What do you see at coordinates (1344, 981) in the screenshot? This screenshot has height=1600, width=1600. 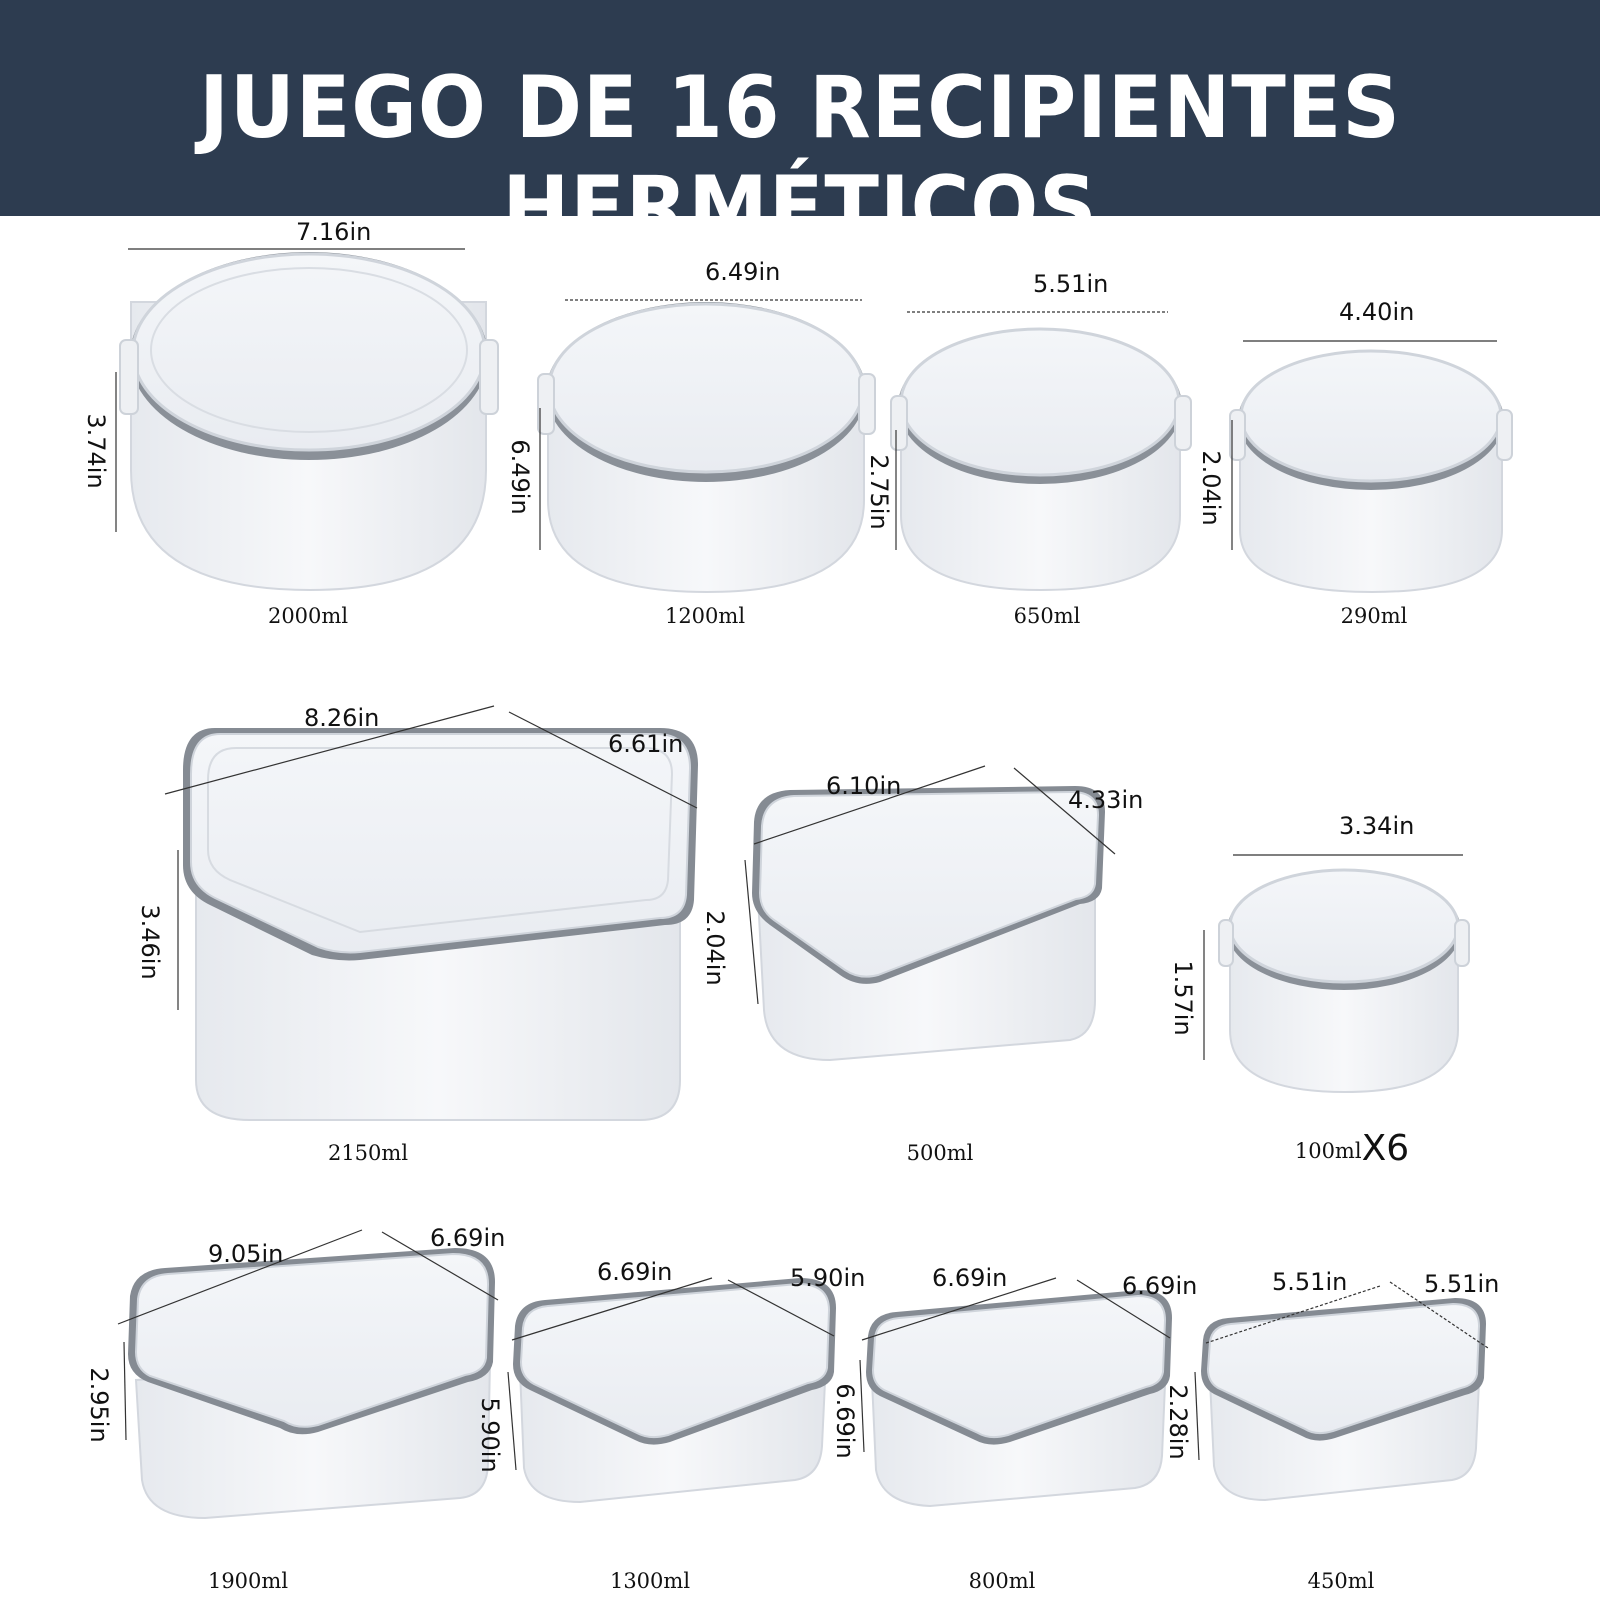 I see `container-round-100ml` at bounding box center [1344, 981].